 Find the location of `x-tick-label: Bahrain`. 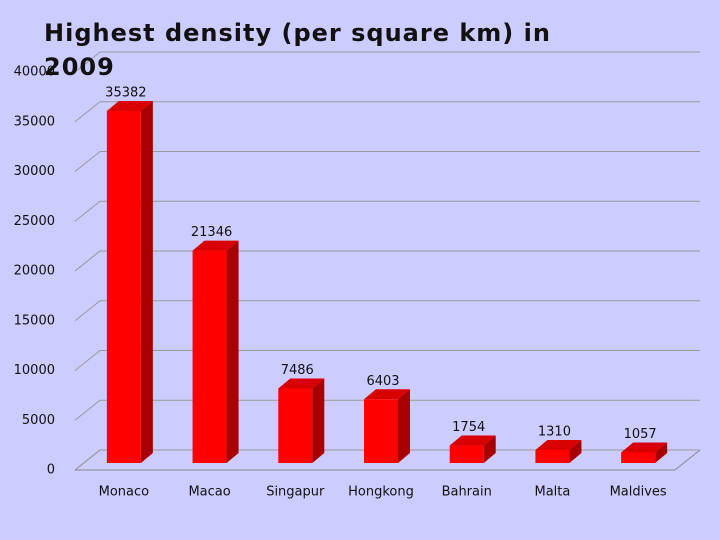

x-tick-label: Bahrain is located at coordinates (467, 492).